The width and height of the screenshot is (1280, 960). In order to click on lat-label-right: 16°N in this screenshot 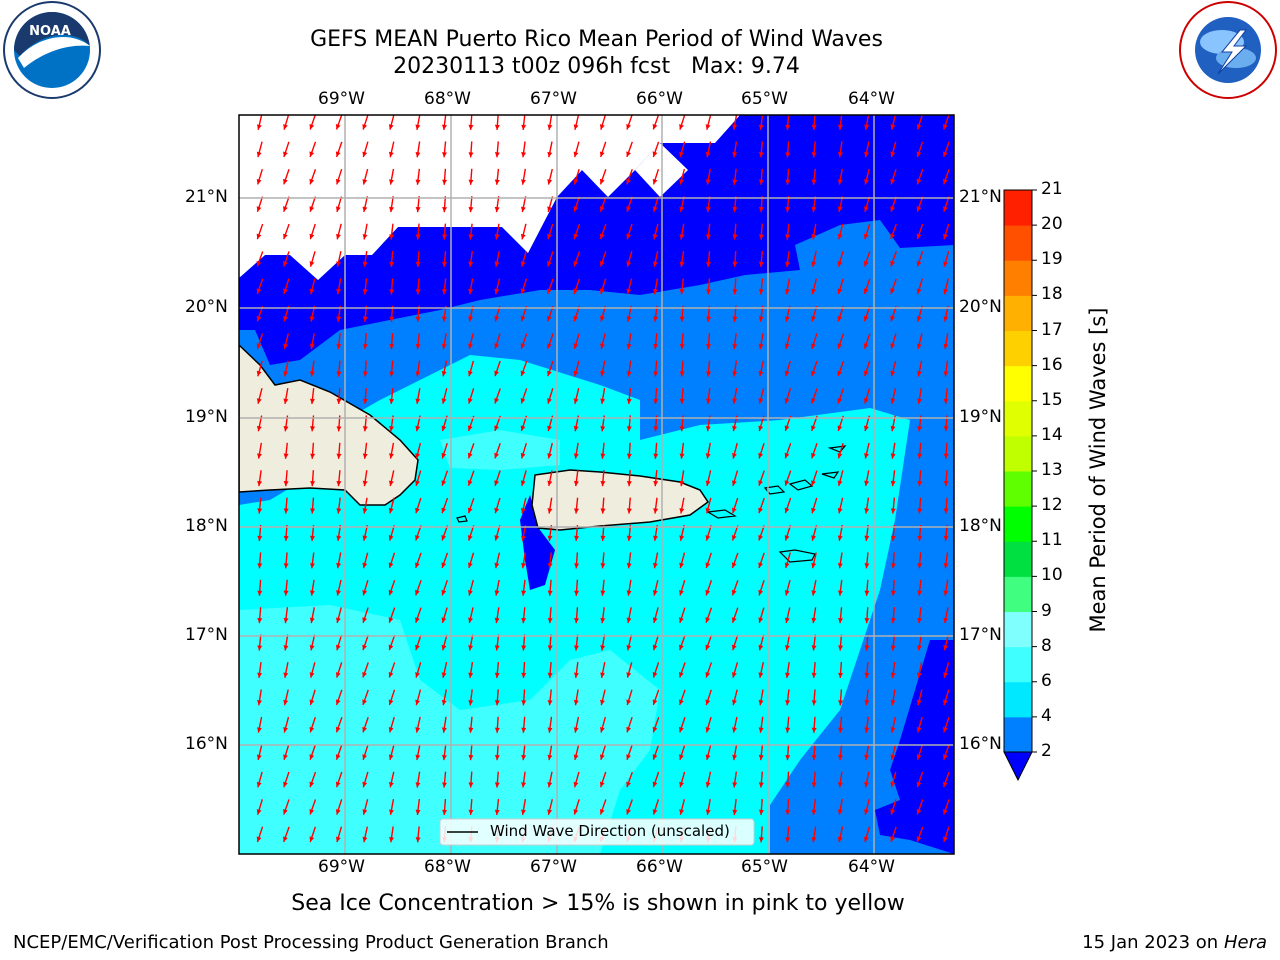, I will do `click(980, 744)`.